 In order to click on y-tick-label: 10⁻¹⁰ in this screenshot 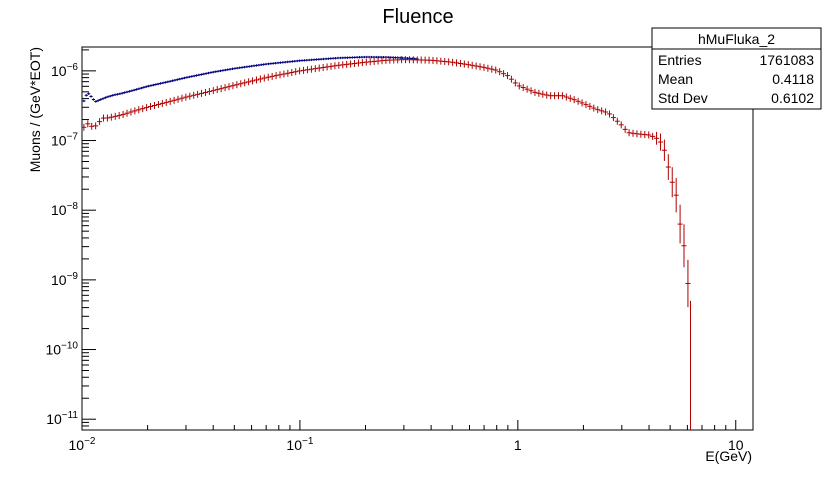, I will do `click(61, 349)`.